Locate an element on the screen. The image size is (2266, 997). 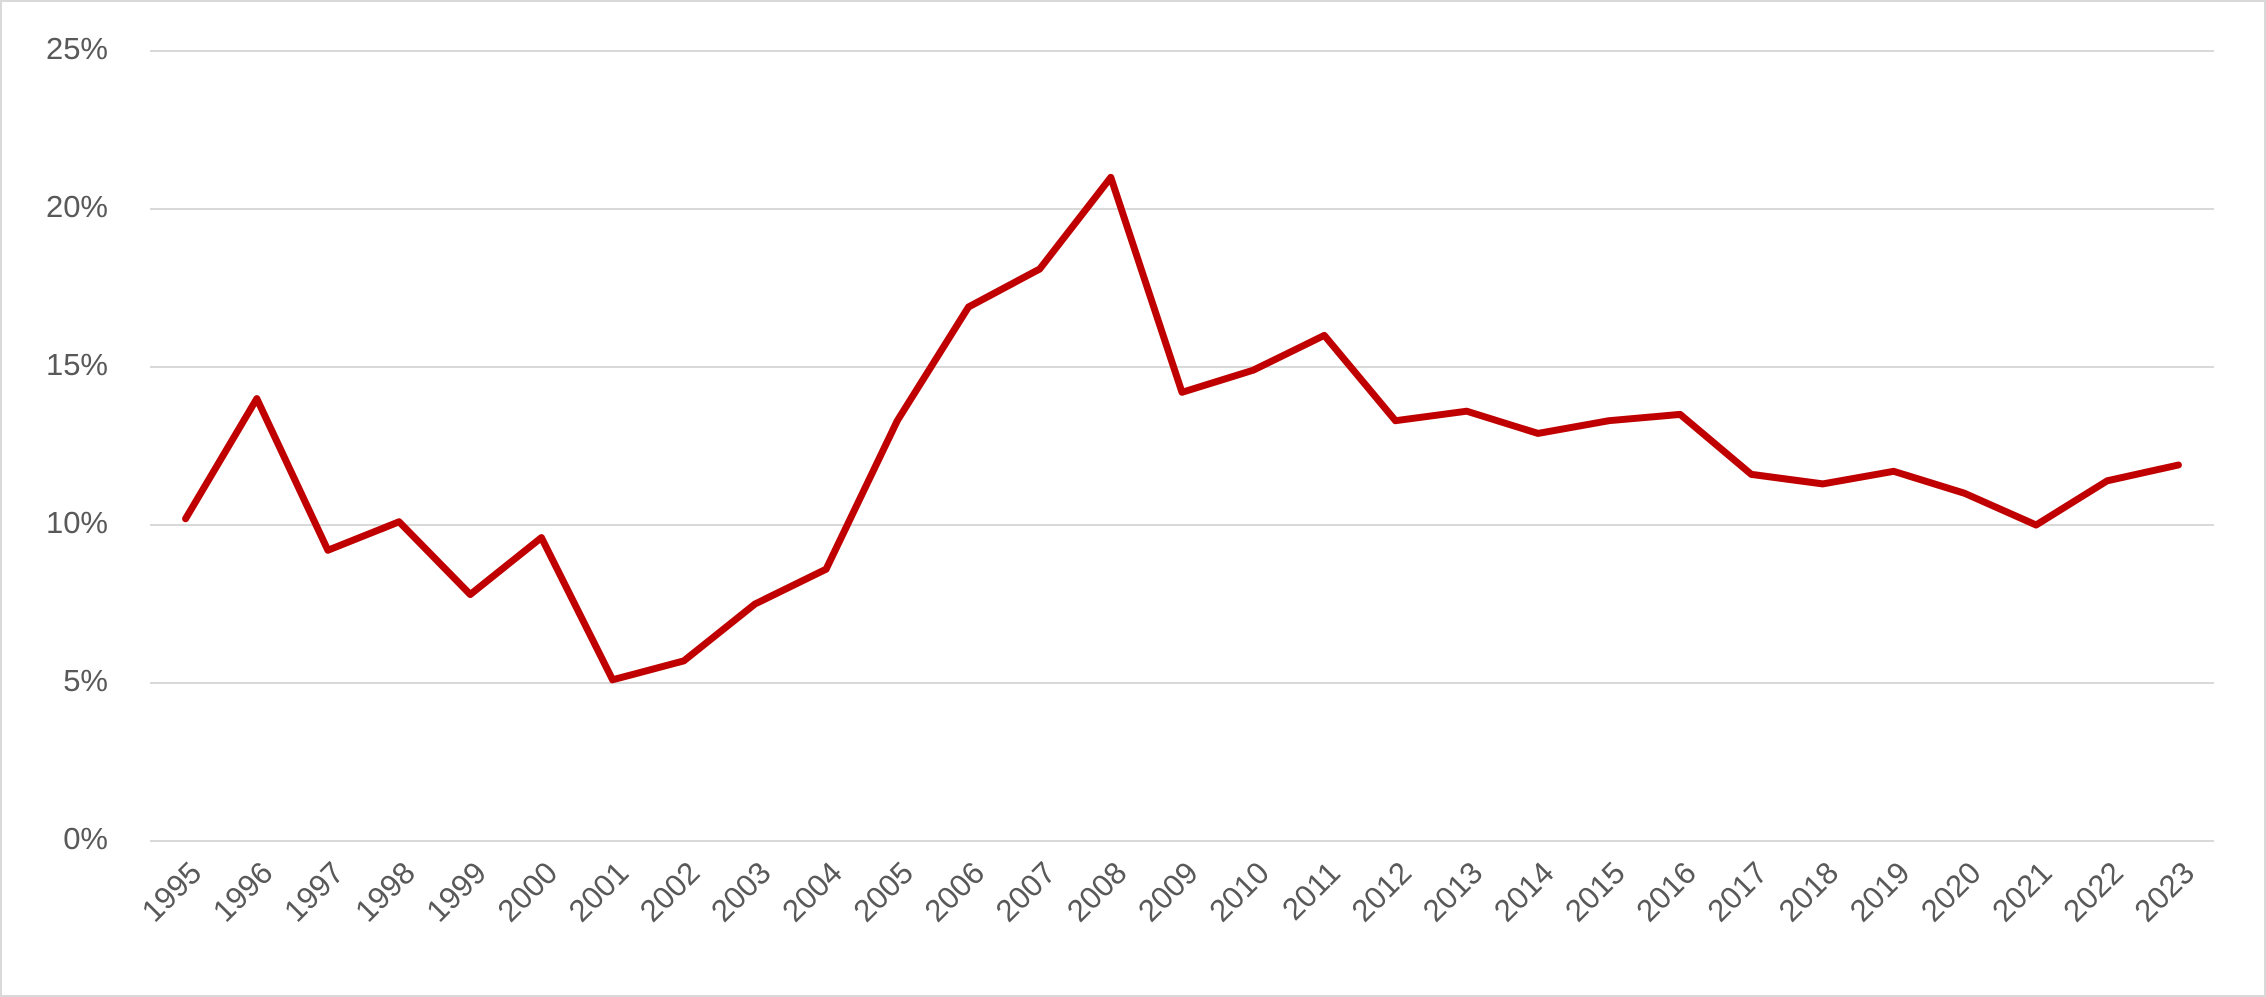
y-tick-label: 5% is located at coordinates (85, 680).